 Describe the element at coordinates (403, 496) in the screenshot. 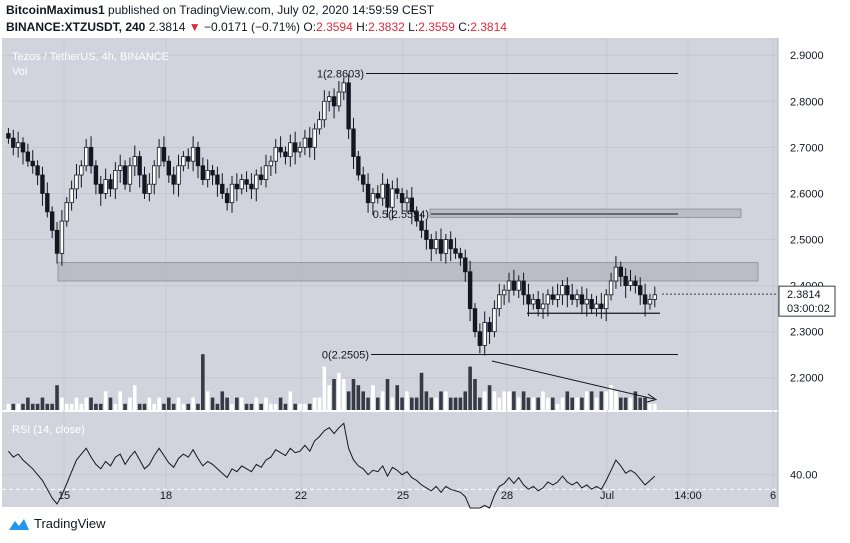

I see `x-tick-label: 25` at that location.